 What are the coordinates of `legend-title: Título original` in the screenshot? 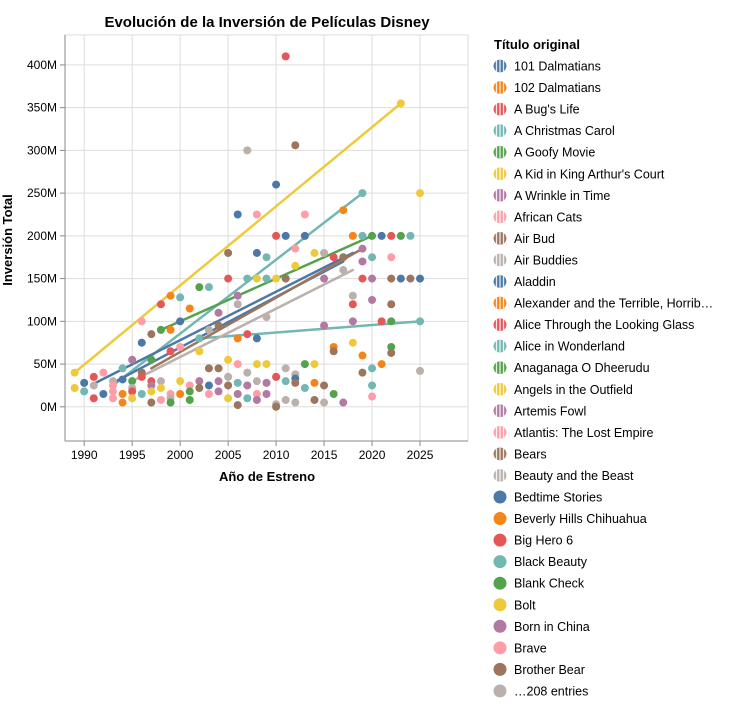 It's located at (537, 44).